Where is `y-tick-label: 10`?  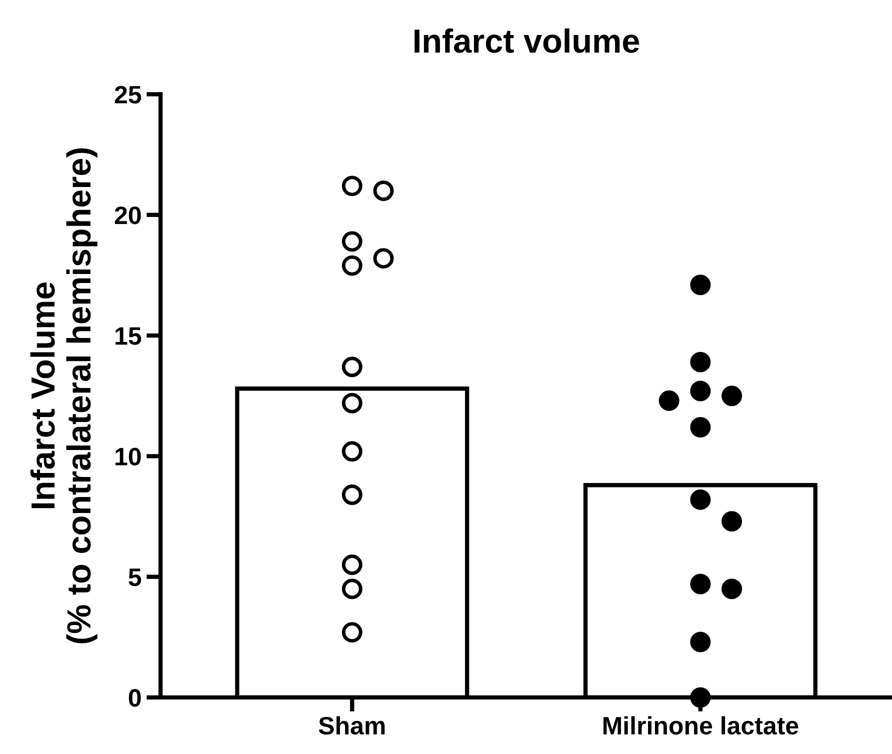
y-tick-label: 10 is located at coordinates (128, 457).